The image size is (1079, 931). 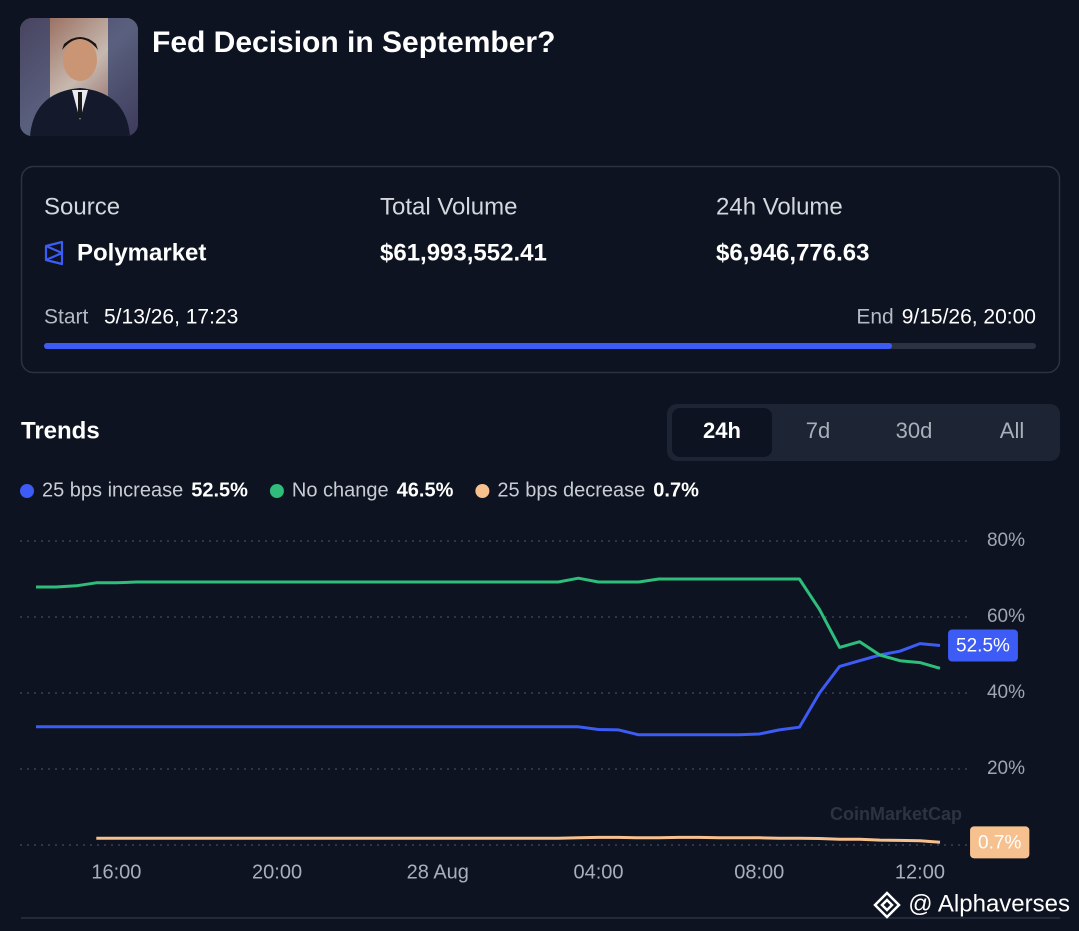 What do you see at coordinates (112, 490) in the screenshot?
I see `legend-name: 25 bps increase` at bounding box center [112, 490].